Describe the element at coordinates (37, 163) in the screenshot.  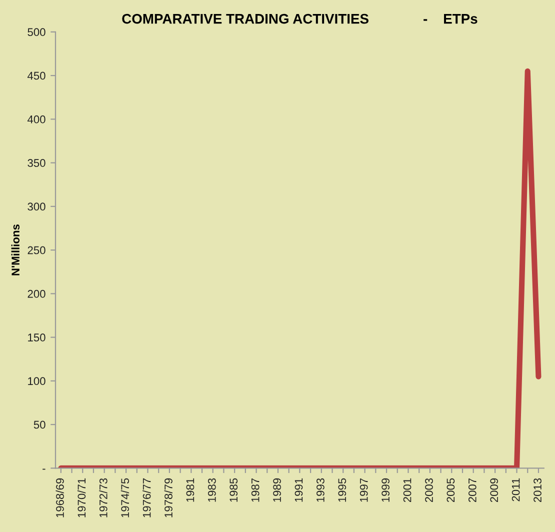
I see `y-tick-label: 350` at that location.